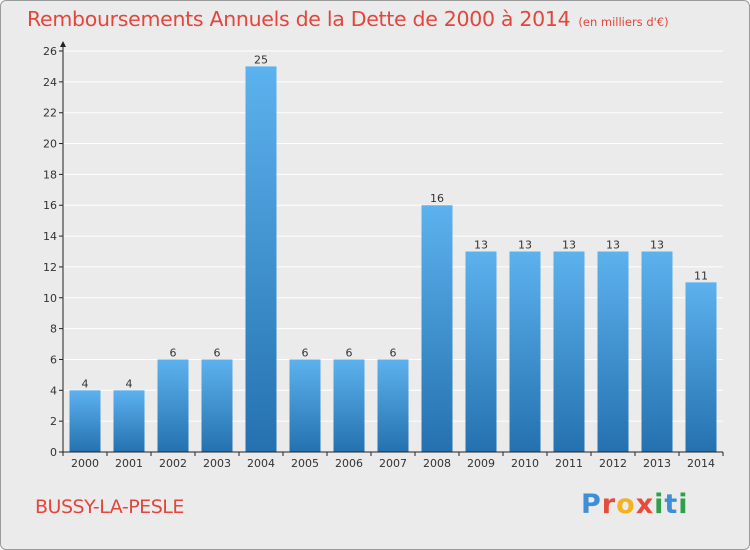 The height and width of the screenshot is (550, 750). I want to click on x-tick-label: 2003, so click(217, 463).